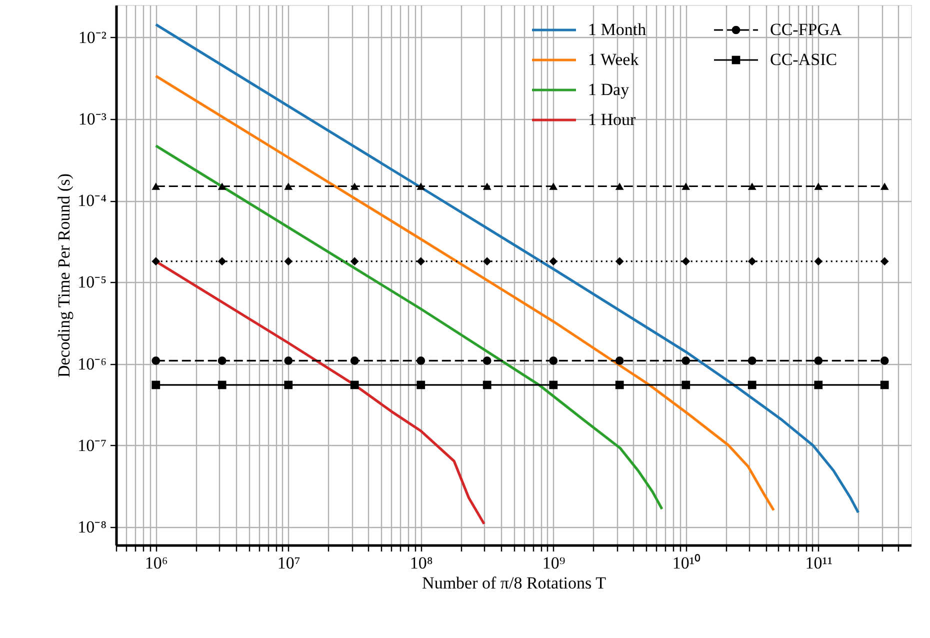 The width and height of the screenshot is (930, 638). Describe the element at coordinates (609, 89) in the screenshot. I see `legend-label: 1 Day` at that location.